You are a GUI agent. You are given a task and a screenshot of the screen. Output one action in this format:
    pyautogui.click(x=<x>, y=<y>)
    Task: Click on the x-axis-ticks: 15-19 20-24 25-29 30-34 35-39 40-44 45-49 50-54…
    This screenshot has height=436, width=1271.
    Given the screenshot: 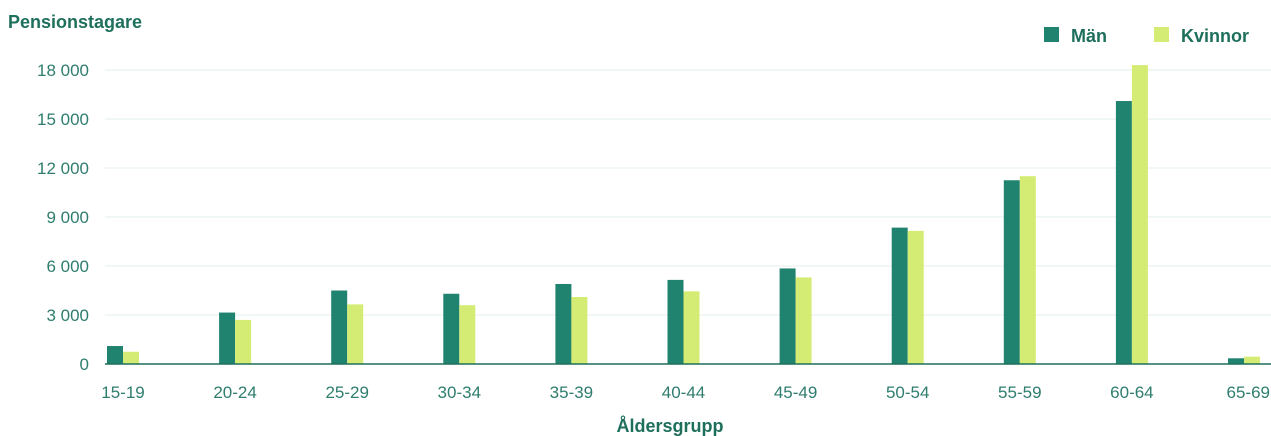 What is the action you would take?
    pyautogui.click(x=685, y=392)
    